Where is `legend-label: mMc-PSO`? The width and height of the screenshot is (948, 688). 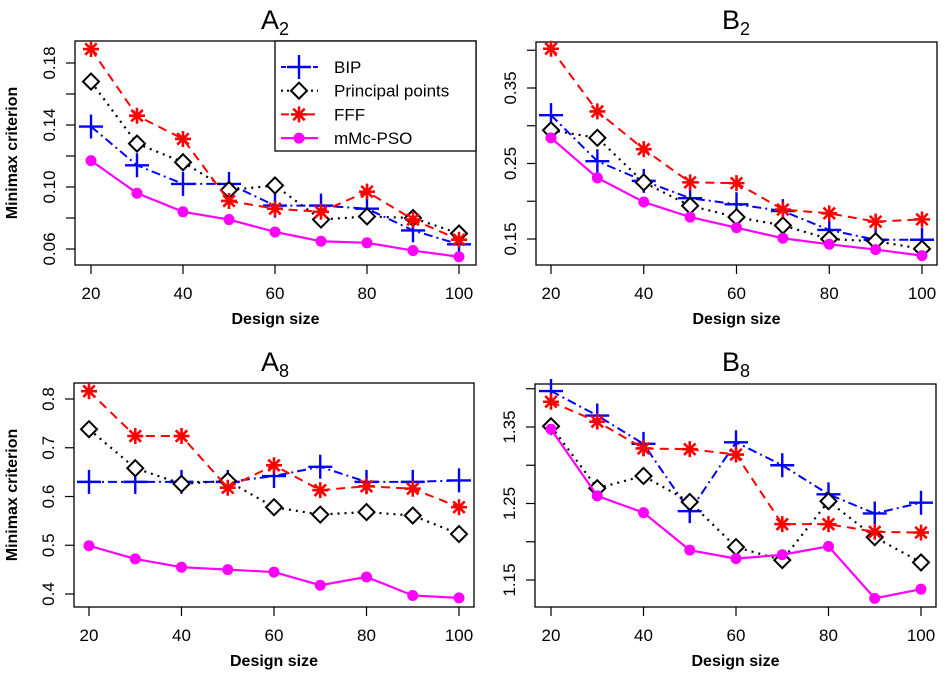 legend-label: mMc-PSO is located at coordinates (373, 138).